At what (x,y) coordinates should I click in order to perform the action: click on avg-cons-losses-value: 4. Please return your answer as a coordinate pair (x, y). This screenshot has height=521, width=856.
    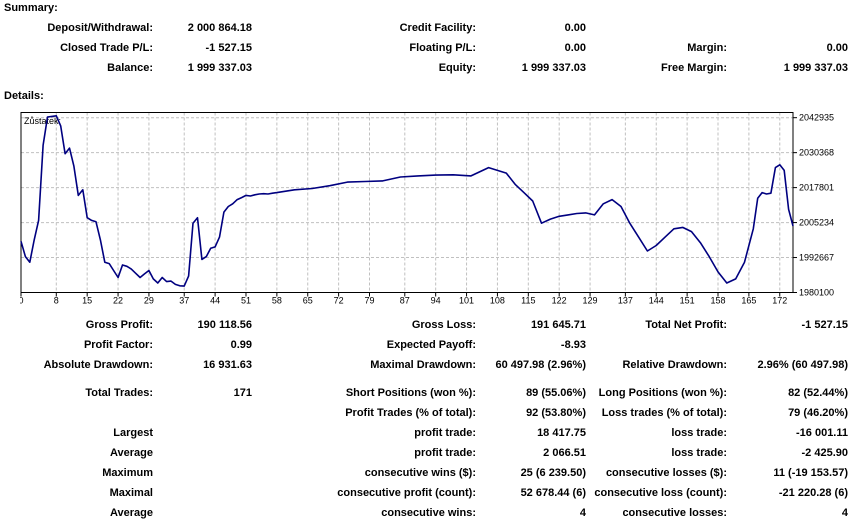
    Looking at the image, I should click on (844, 513).